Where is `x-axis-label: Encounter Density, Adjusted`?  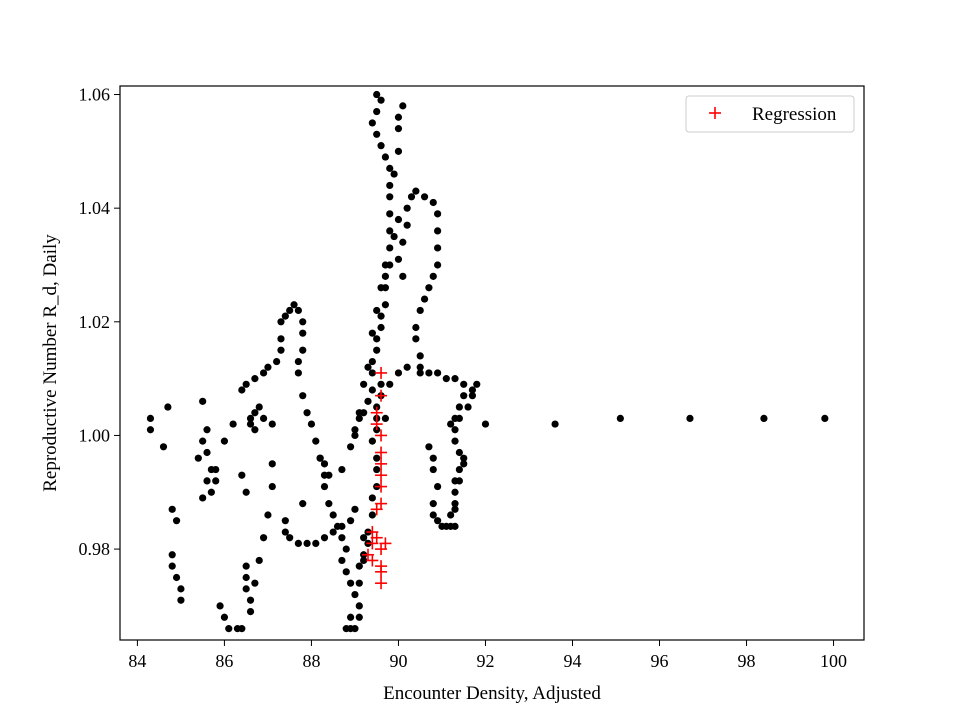 x-axis-label: Encounter Density, Adjusted is located at coordinates (492, 693).